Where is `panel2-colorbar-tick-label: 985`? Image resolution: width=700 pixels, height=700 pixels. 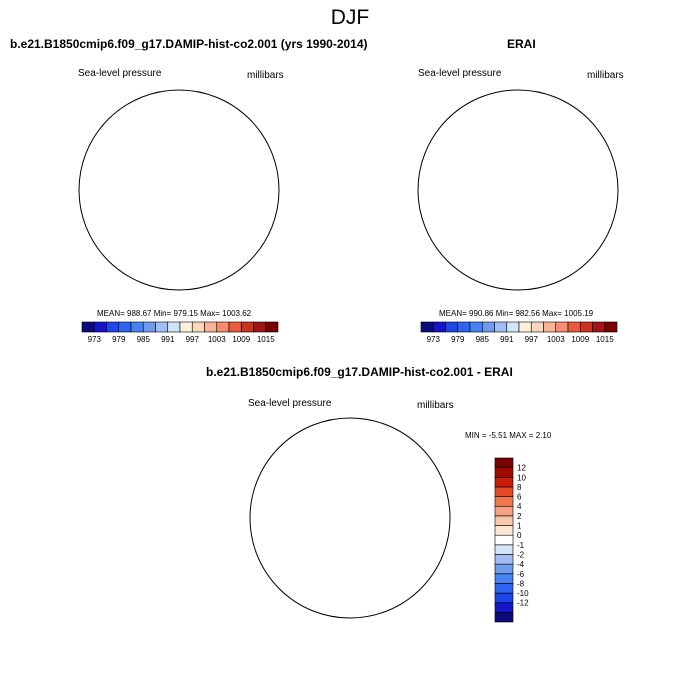
panel2-colorbar-tick-label: 985 is located at coordinates (483, 339).